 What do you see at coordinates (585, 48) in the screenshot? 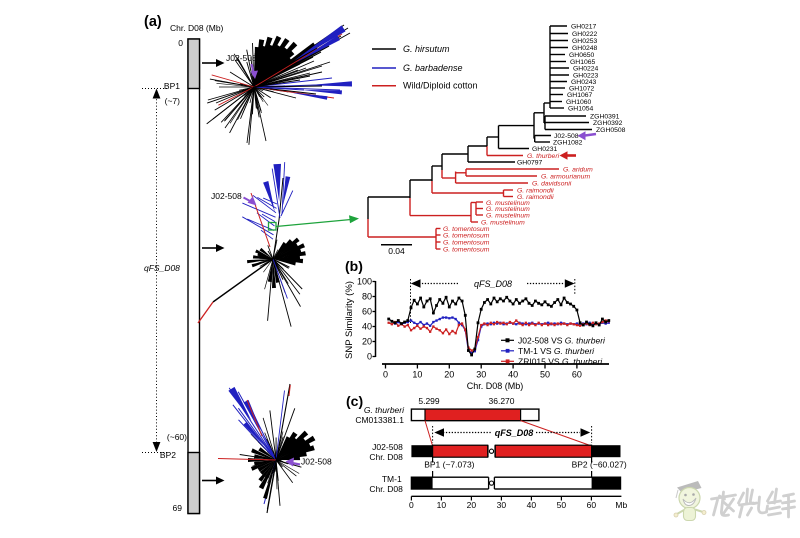
I see `svg-text: GH0248` at bounding box center [585, 48].